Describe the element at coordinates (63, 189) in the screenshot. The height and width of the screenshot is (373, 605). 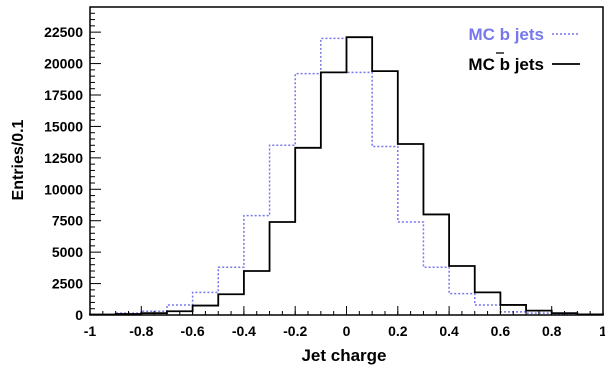
I see `y-tick-label: 10000` at that location.